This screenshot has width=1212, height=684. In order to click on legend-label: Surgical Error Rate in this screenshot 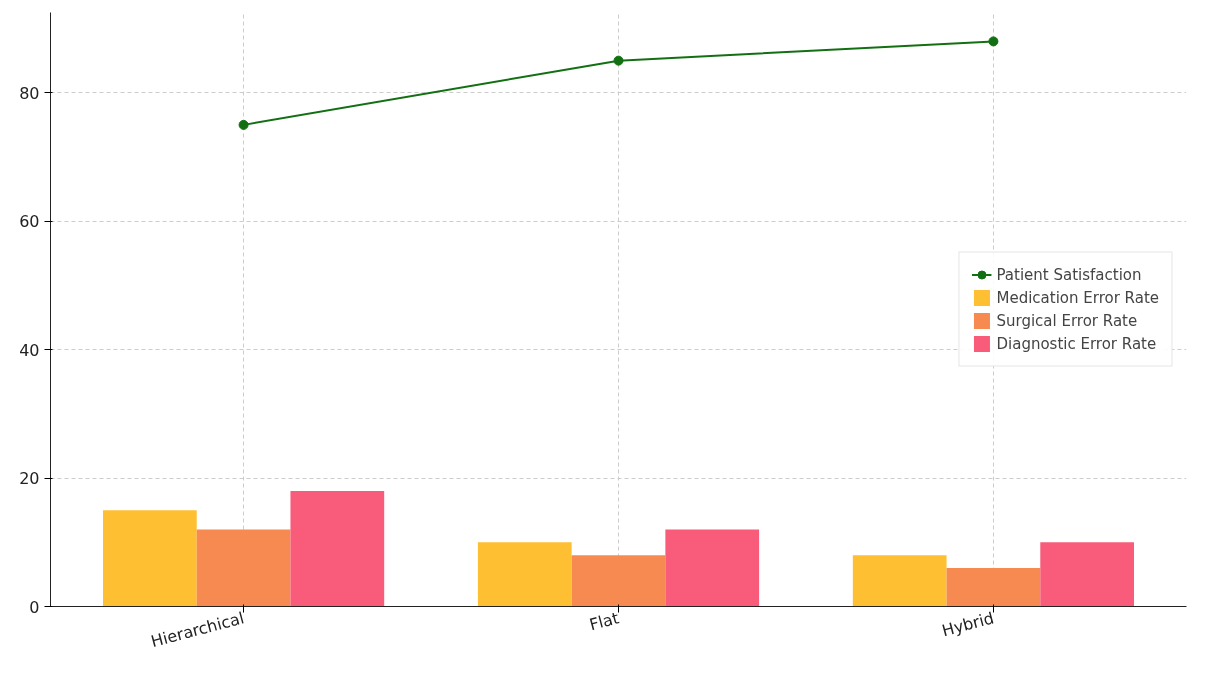, I will do `click(1067, 320)`.